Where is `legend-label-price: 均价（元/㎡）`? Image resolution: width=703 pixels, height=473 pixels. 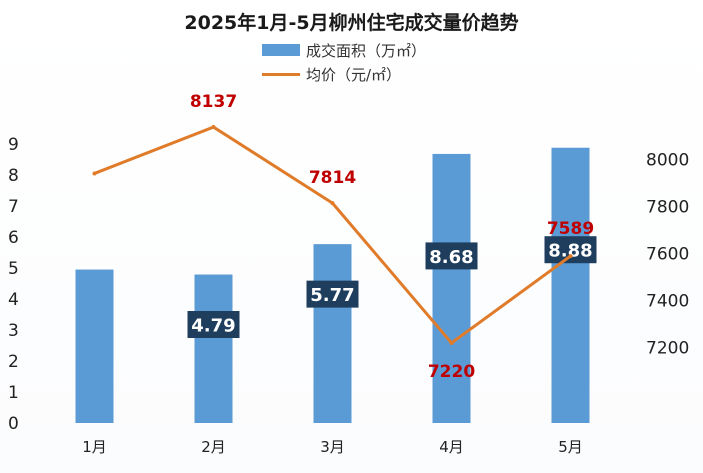
legend-label-price: 均价（元/㎡） is located at coordinates (354, 74).